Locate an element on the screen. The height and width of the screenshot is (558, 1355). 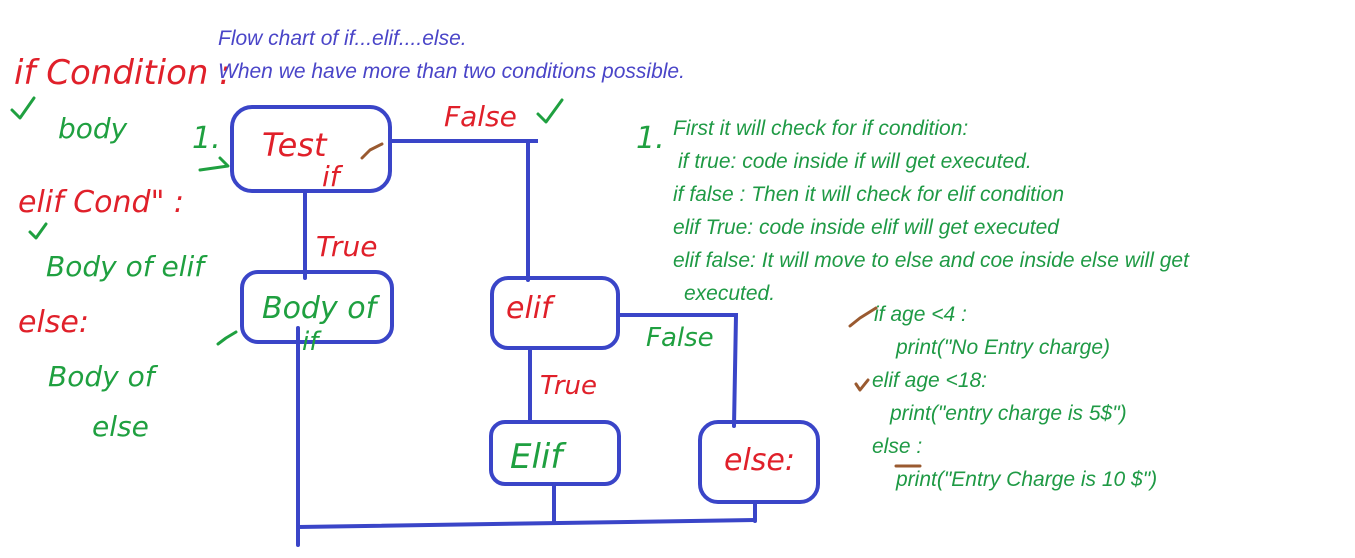
explanation-line-6: executed. is located at coordinates (729, 293).